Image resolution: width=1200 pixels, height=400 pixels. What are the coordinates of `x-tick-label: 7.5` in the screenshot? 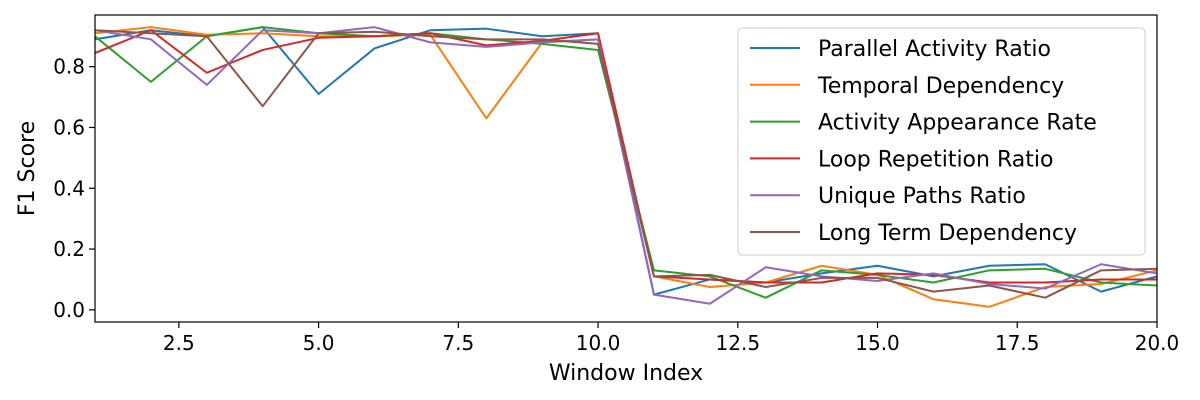 It's located at (458, 343).